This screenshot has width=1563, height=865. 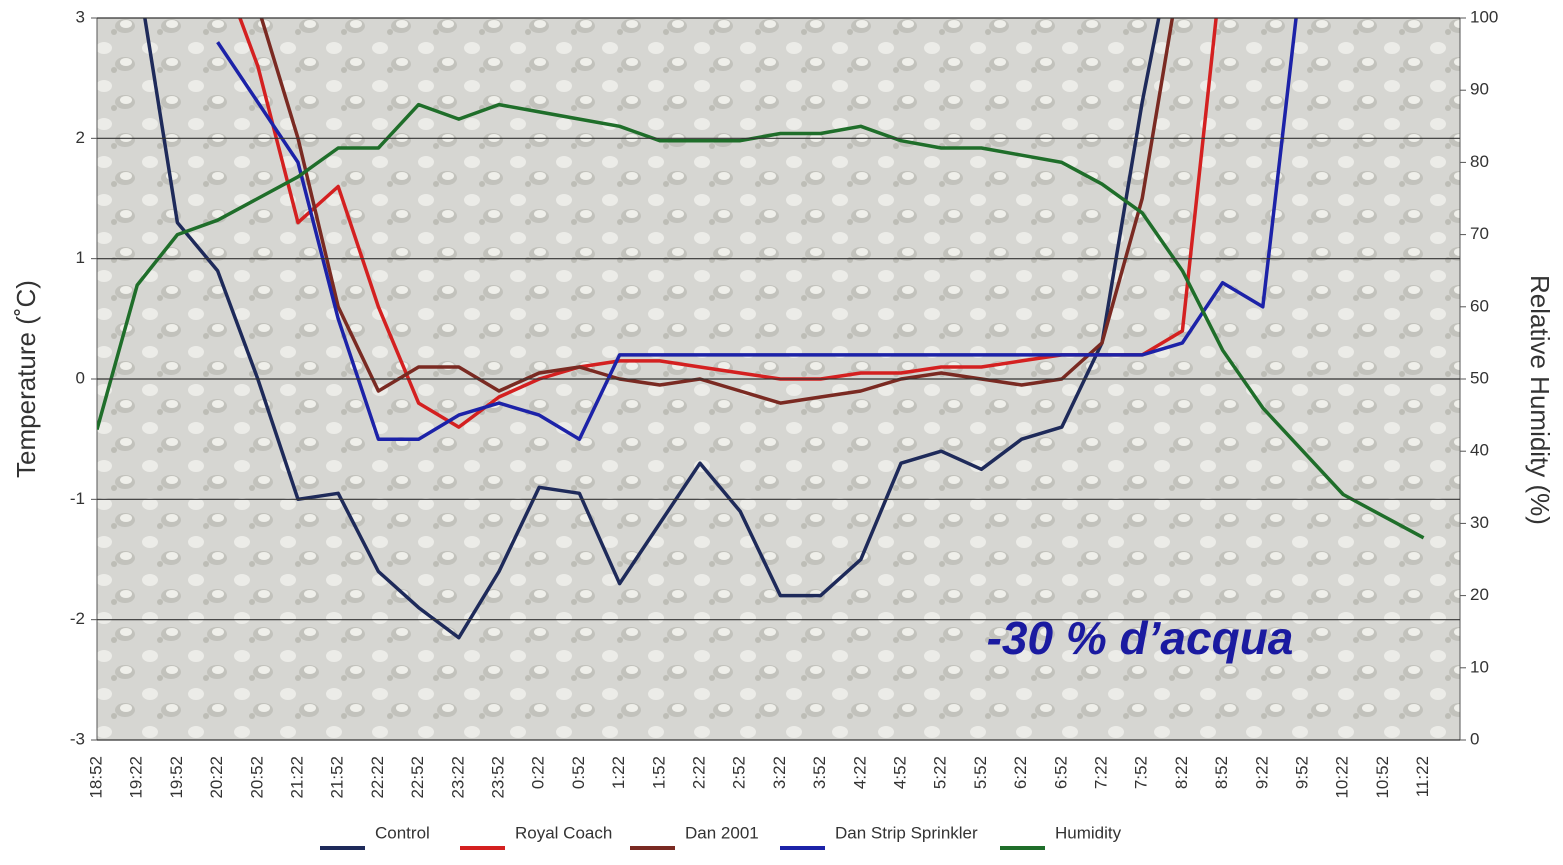 I want to click on x-tick-label: 11:22, so click(x=1422, y=776).